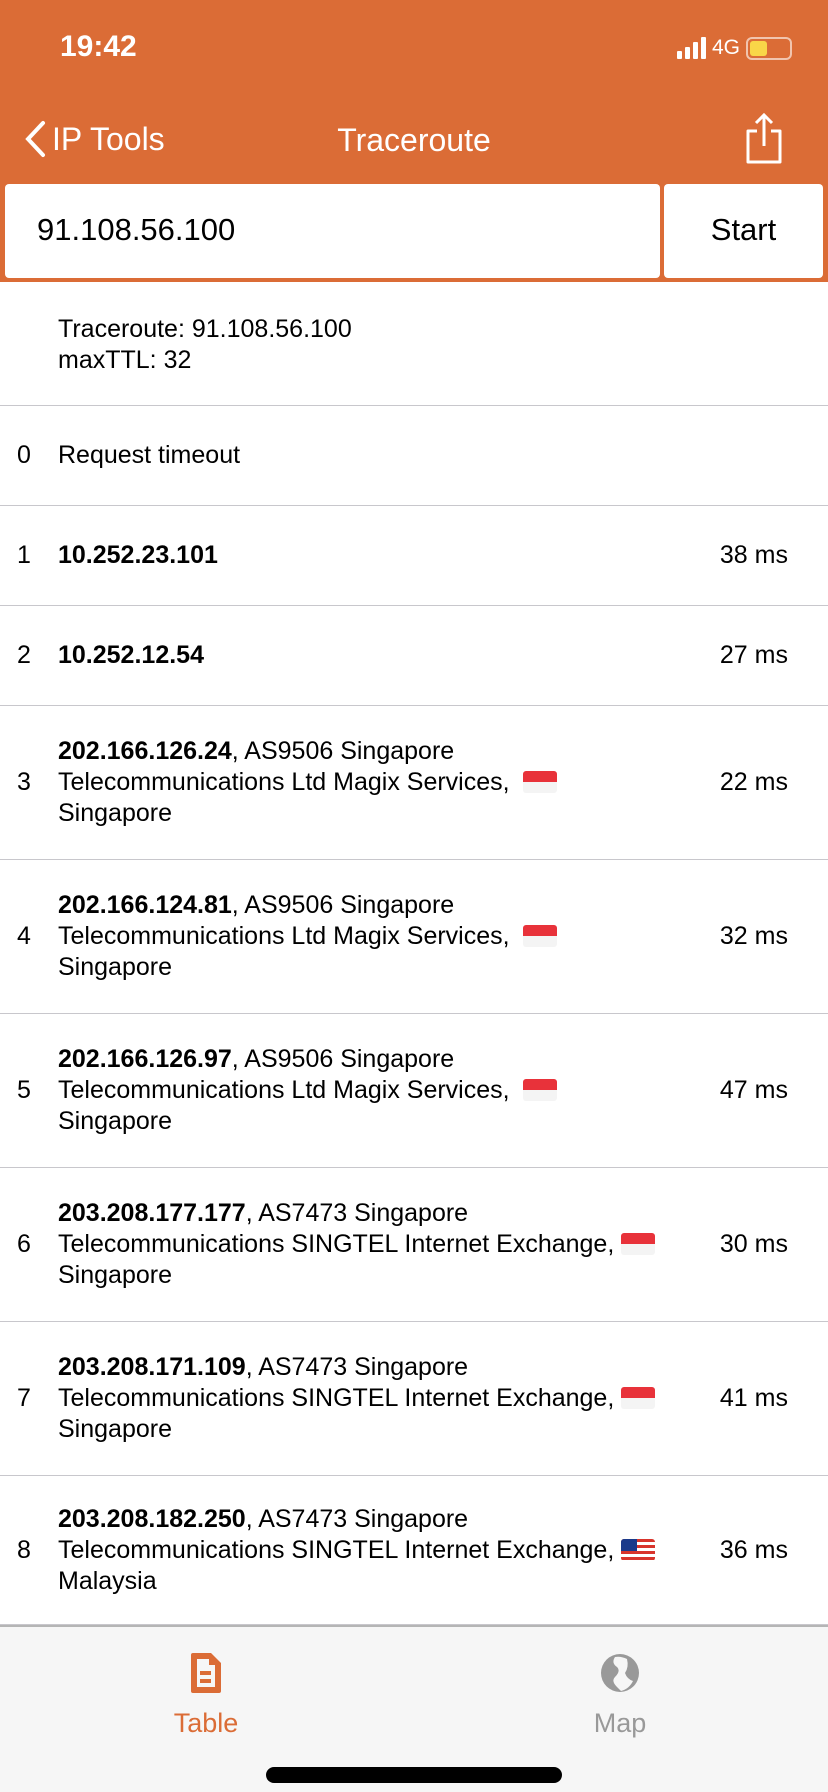 Image resolution: width=828 pixels, height=1792 pixels. I want to click on tab-table: Table, so click(206, 1692).